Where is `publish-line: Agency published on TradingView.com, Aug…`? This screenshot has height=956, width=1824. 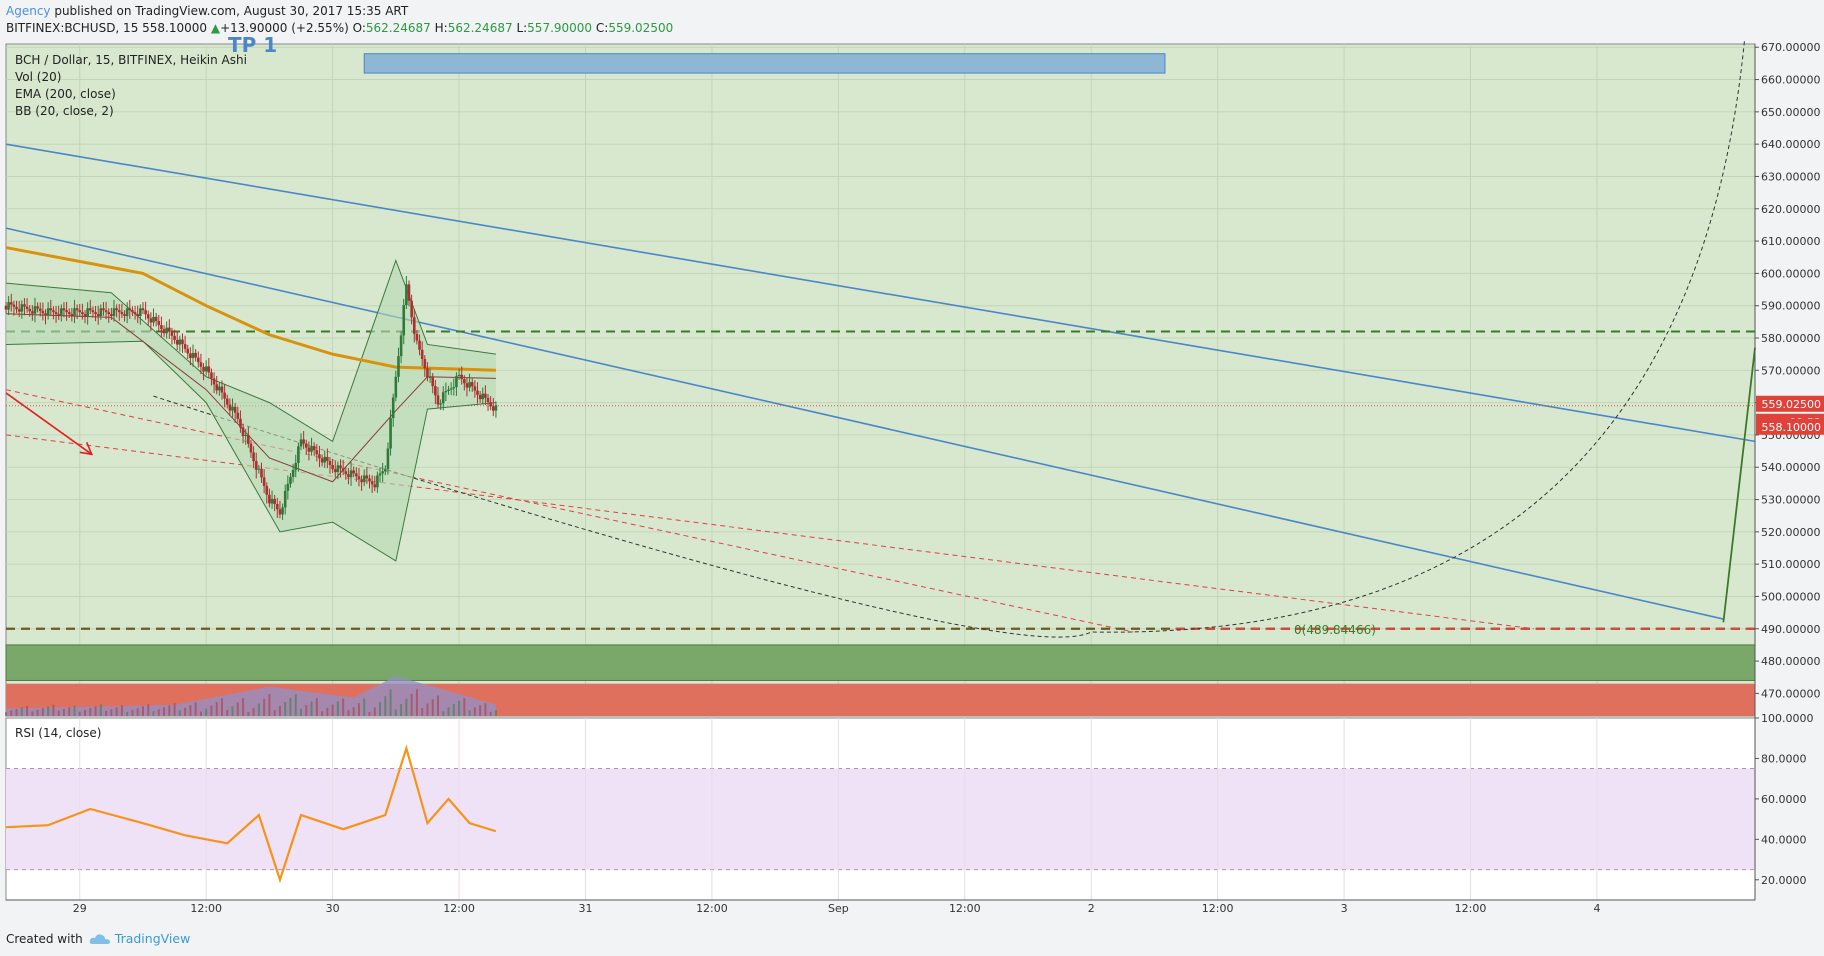 publish-line: Agency published on TradingView.com, Aug… is located at coordinates (207, 11).